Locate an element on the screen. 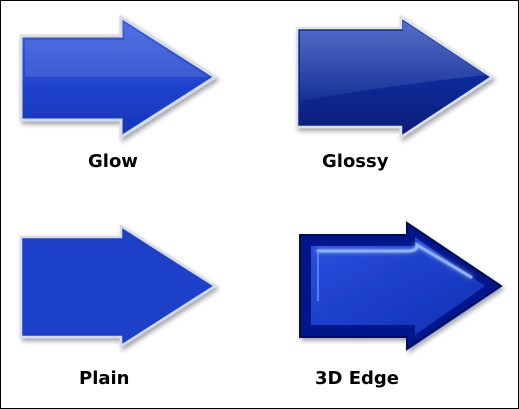 The height and width of the screenshot is (409, 519). glossy-arrow is located at coordinates (395, 77).